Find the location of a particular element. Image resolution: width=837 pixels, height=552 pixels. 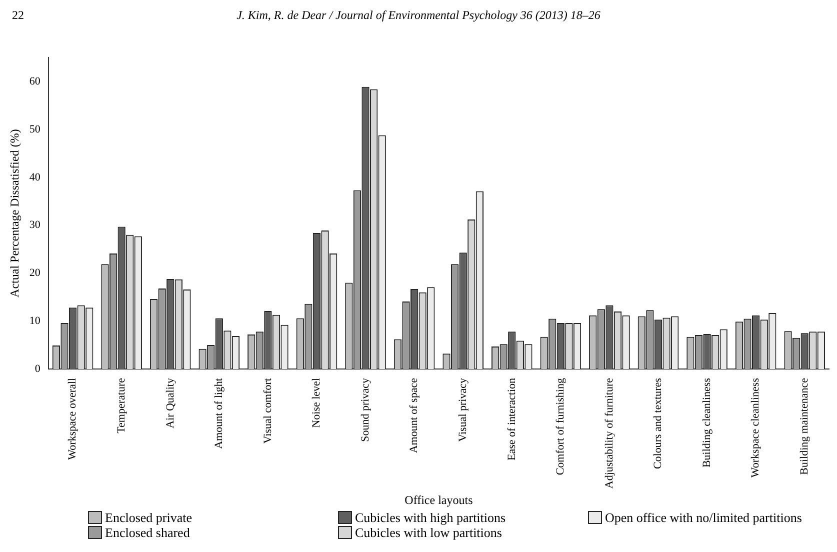

x-tick-label: Visual comfort is located at coordinates (268, 411).